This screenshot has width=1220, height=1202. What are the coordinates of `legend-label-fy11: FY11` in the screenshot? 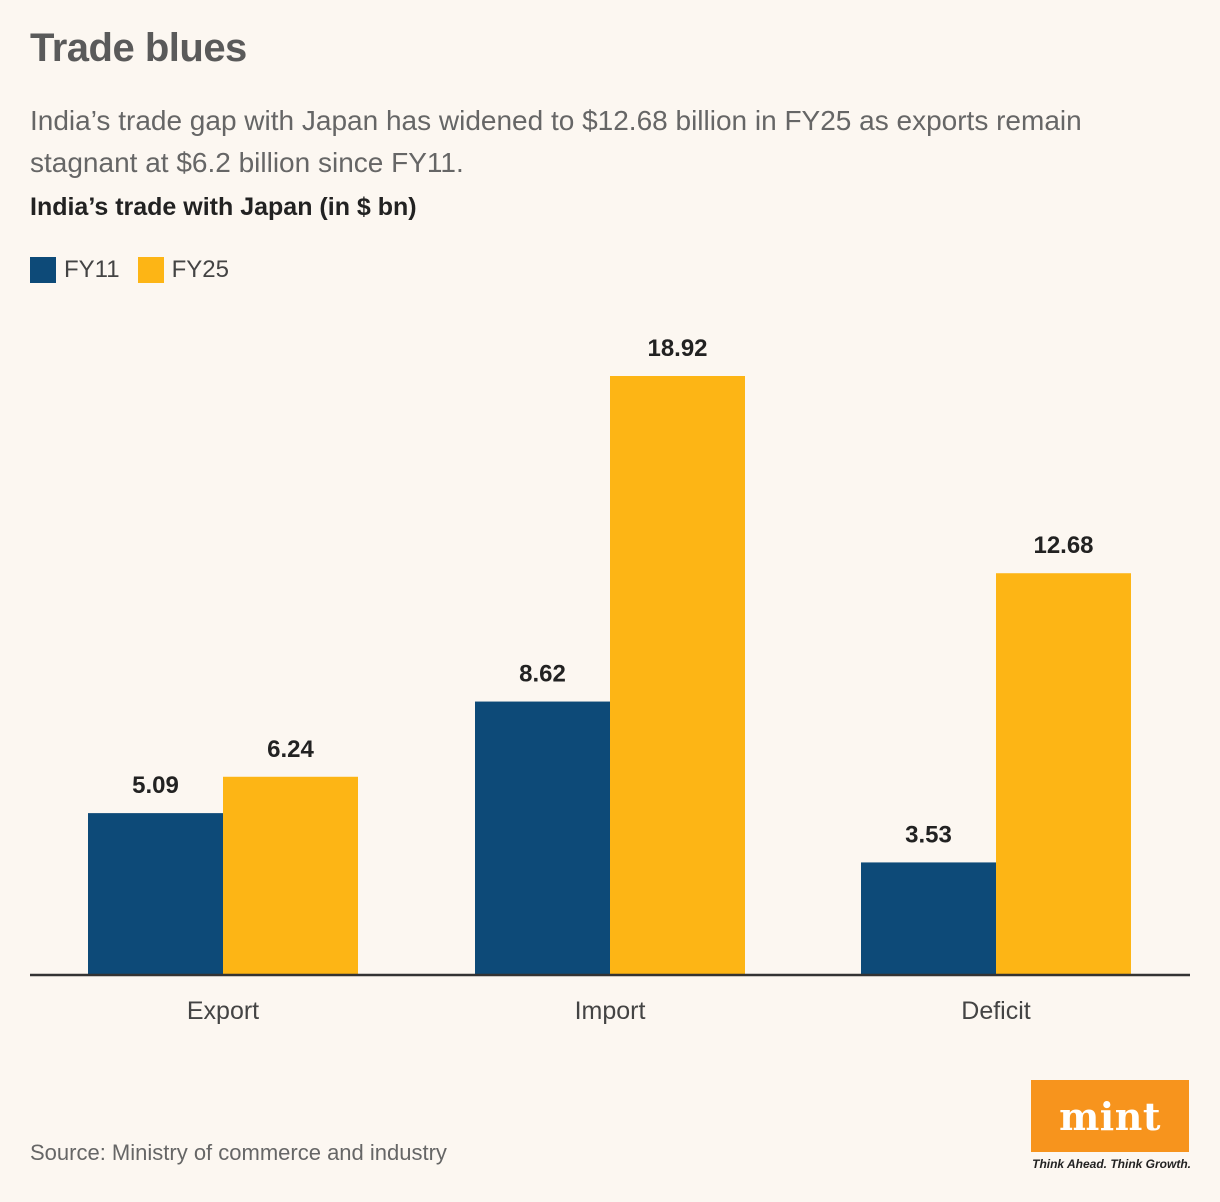 It's located at (92, 269).